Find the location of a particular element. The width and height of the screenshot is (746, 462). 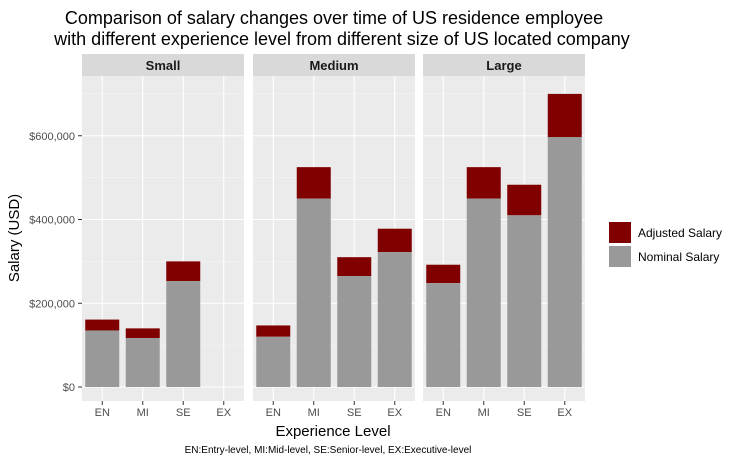

y-tick-label: $200,000 is located at coordinates (52, 304).